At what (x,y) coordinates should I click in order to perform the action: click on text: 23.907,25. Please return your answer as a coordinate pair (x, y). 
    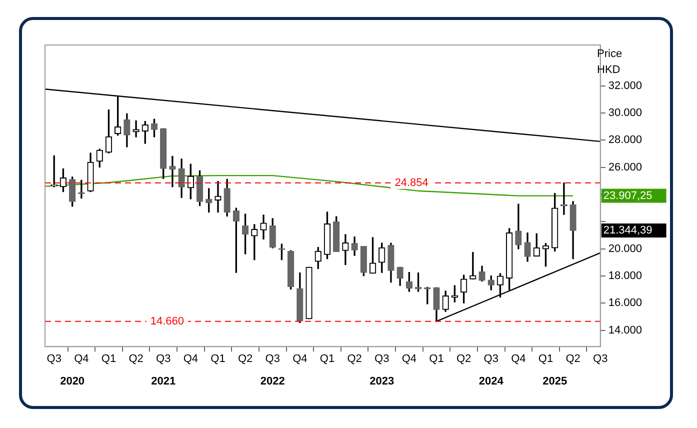
    Looking at the image, I should click on (627, 196).